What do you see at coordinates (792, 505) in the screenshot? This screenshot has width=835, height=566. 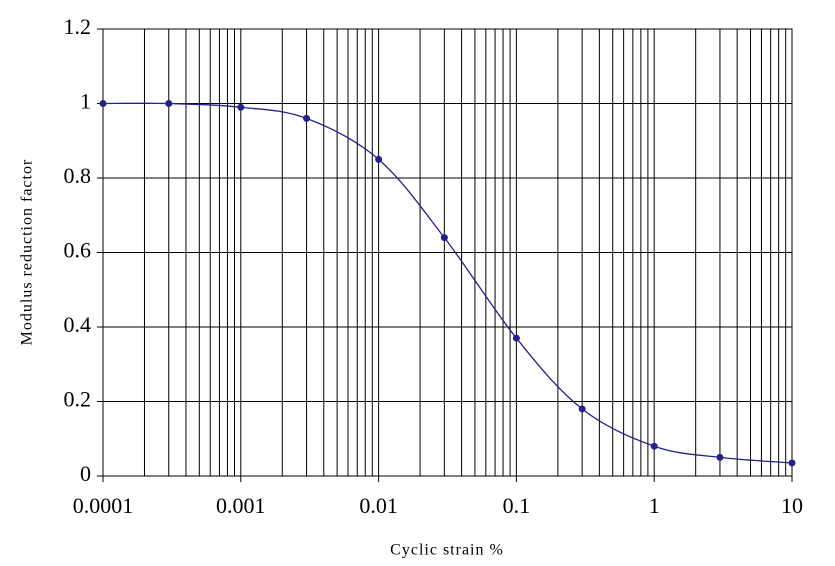 I see `x-tick-label: 10` at bounding box center [792, 505].